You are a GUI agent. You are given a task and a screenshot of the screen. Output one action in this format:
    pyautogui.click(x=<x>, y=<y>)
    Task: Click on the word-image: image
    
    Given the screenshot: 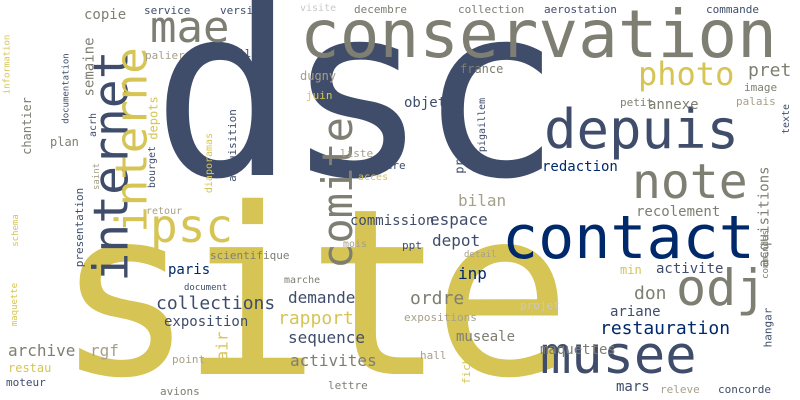 What is the action you would take?
    pyautogui.click(x=761, y=87)
    